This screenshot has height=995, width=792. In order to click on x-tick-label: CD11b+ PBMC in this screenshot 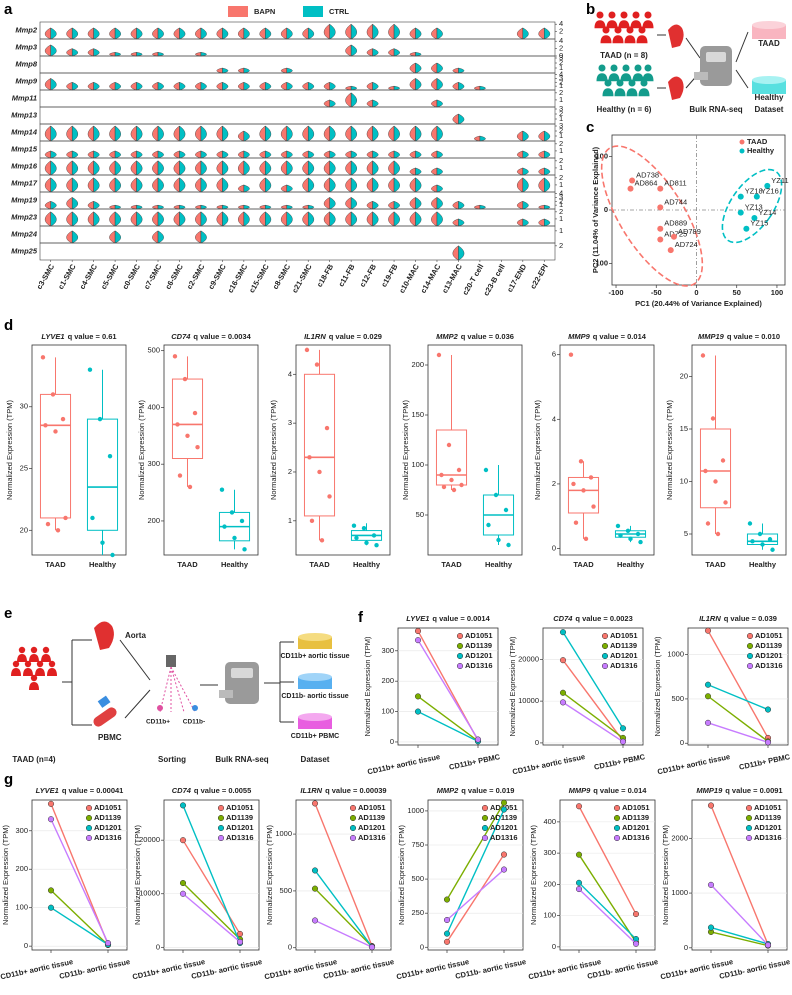, I will do `click(764, 762)`.